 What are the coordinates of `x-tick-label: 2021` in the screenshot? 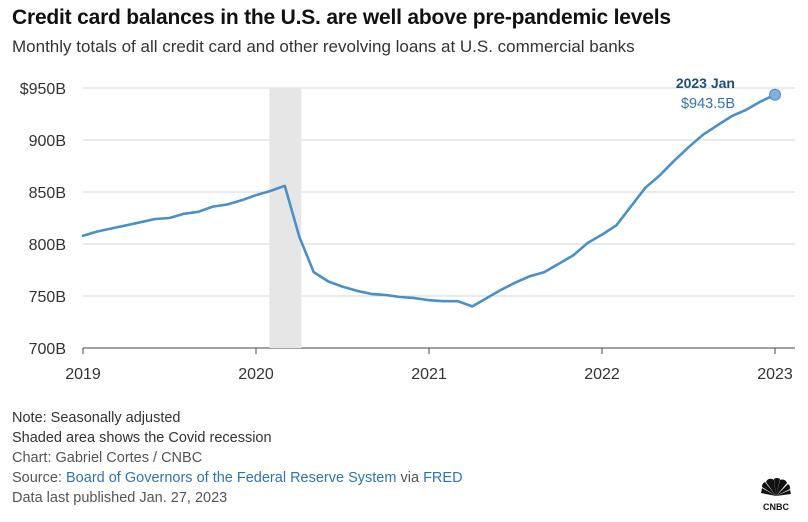 It's located at (429, 374).